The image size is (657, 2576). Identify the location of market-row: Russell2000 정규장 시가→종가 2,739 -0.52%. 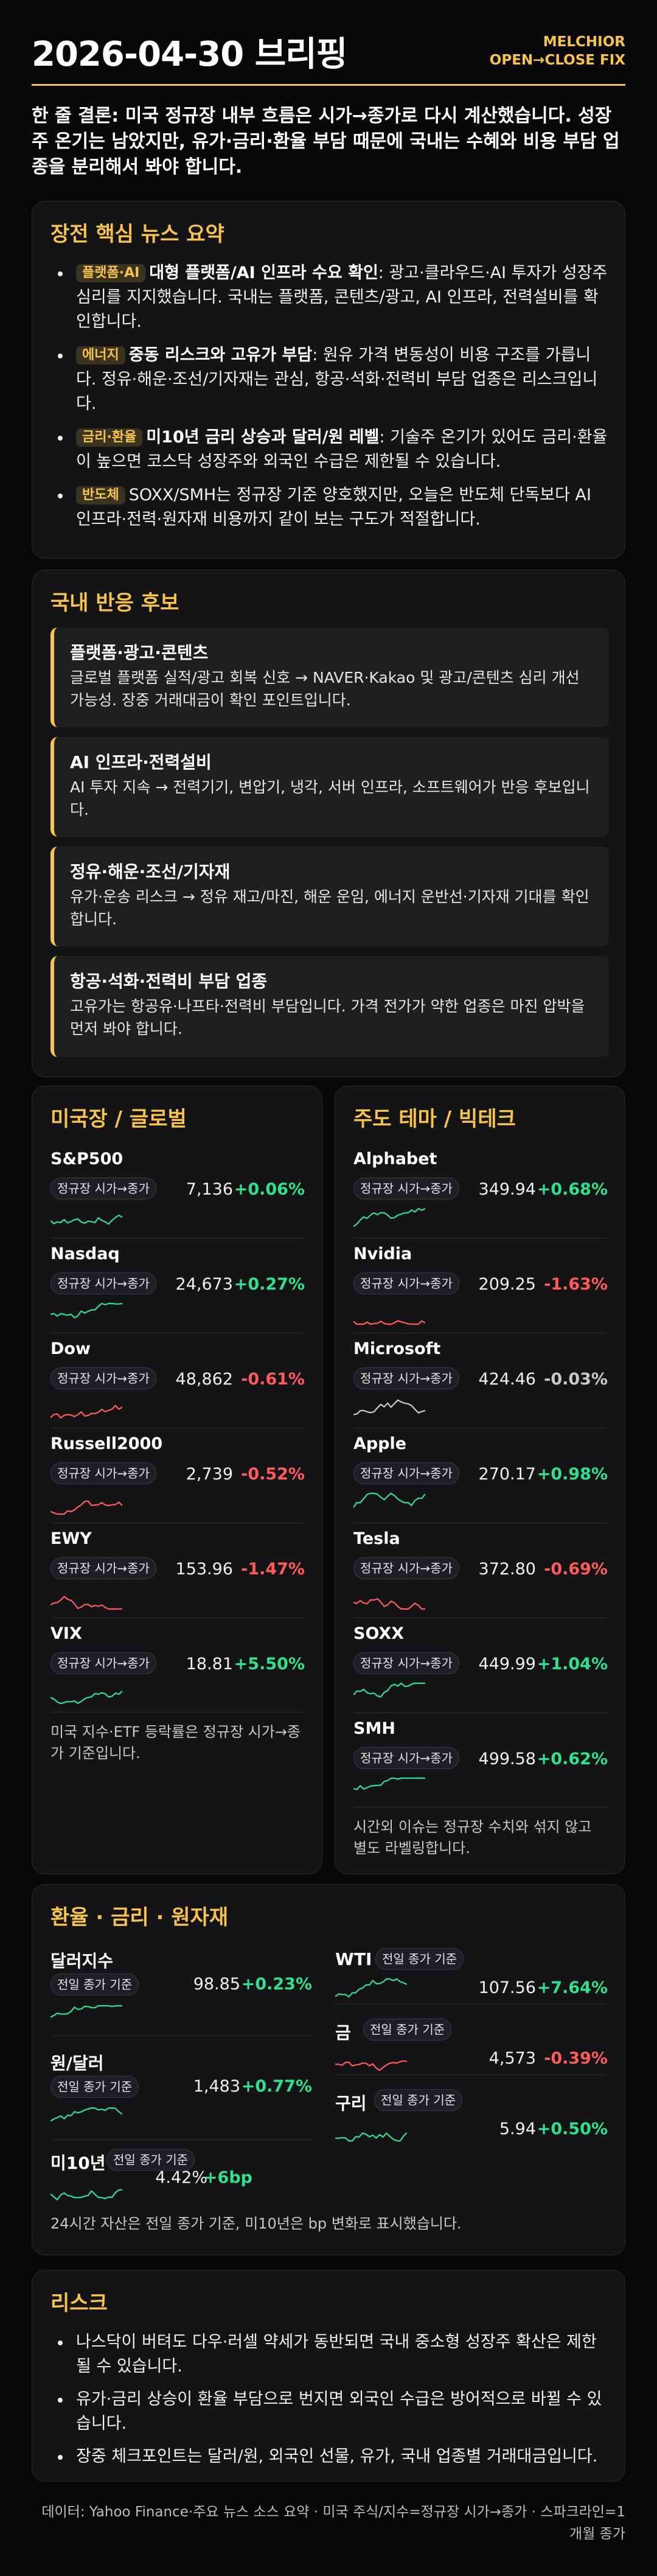
(177, 1481).